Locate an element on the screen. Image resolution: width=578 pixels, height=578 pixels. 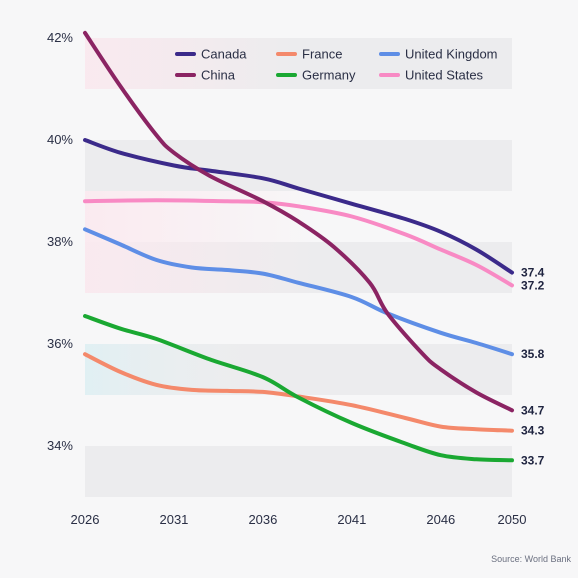
legend-label: Germany is located at coordinates (329, 75).